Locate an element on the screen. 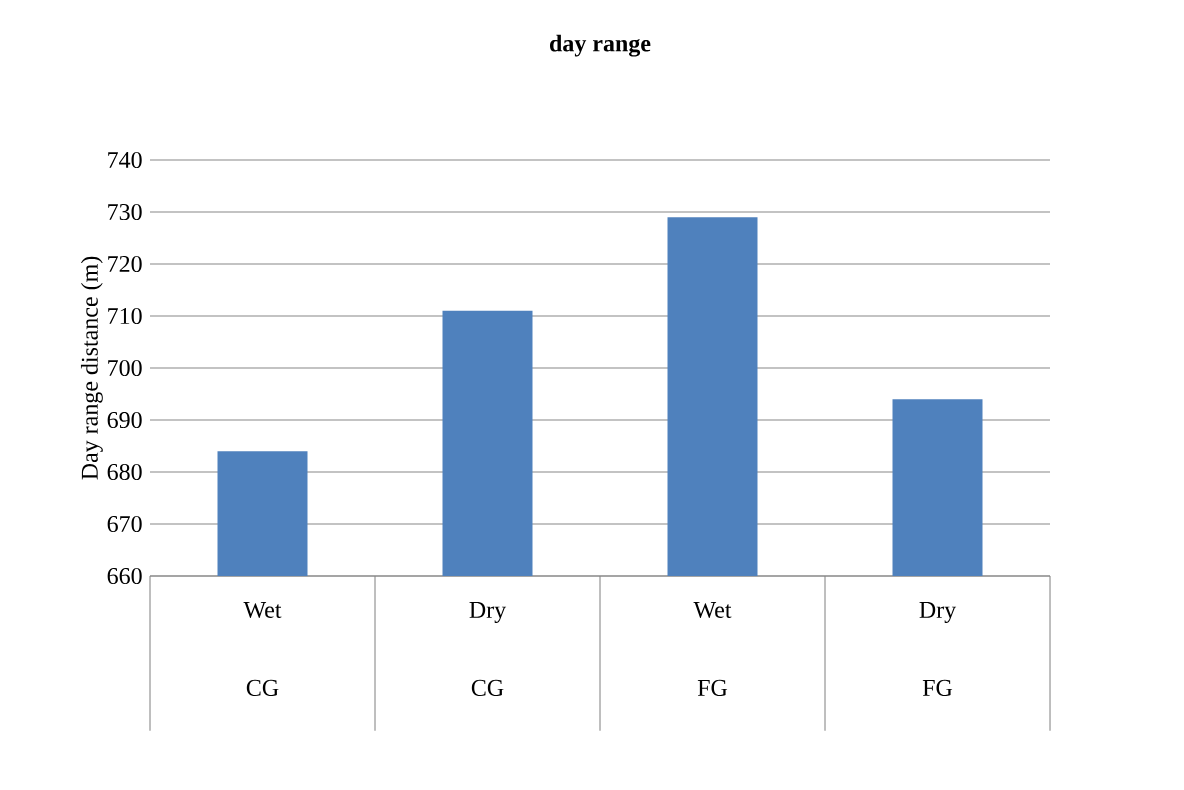  y-tick-label: 660 is located at coordinates (124, 576).